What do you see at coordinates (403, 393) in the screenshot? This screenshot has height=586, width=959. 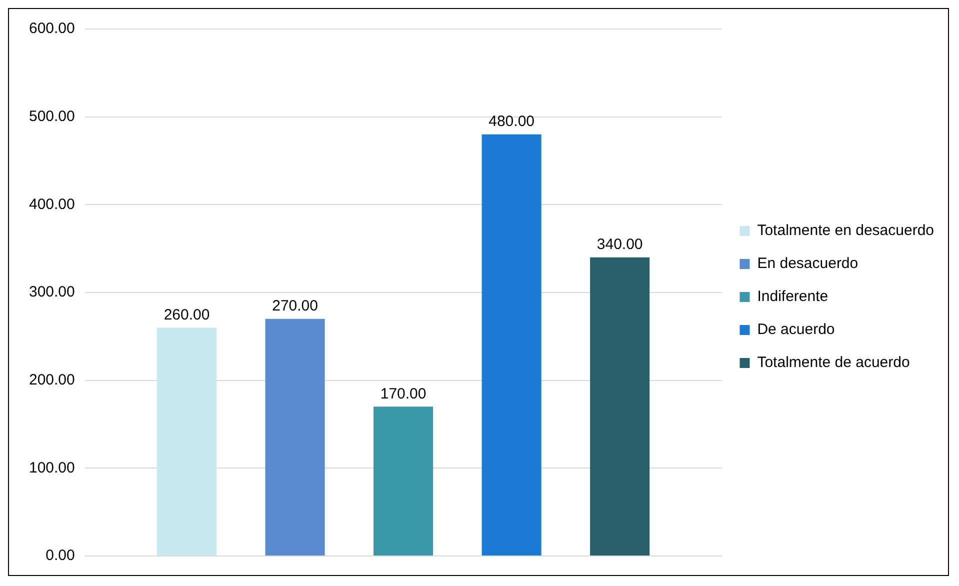 I see `data-label: 170.00` at bounding box center [403, 393].